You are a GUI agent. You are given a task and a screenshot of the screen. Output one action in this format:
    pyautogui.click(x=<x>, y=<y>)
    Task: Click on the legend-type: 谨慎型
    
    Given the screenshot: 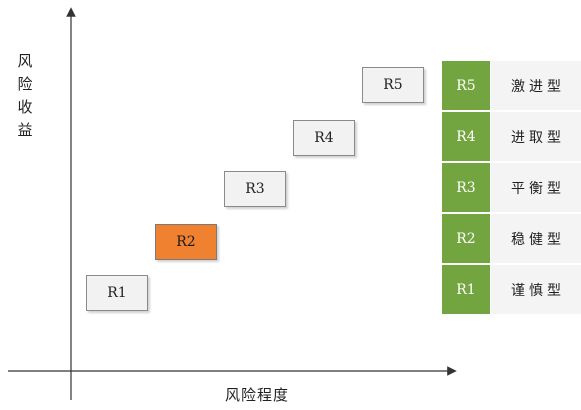 What is the action you would take?
    pyautogui.click(x=536, y=289)
    